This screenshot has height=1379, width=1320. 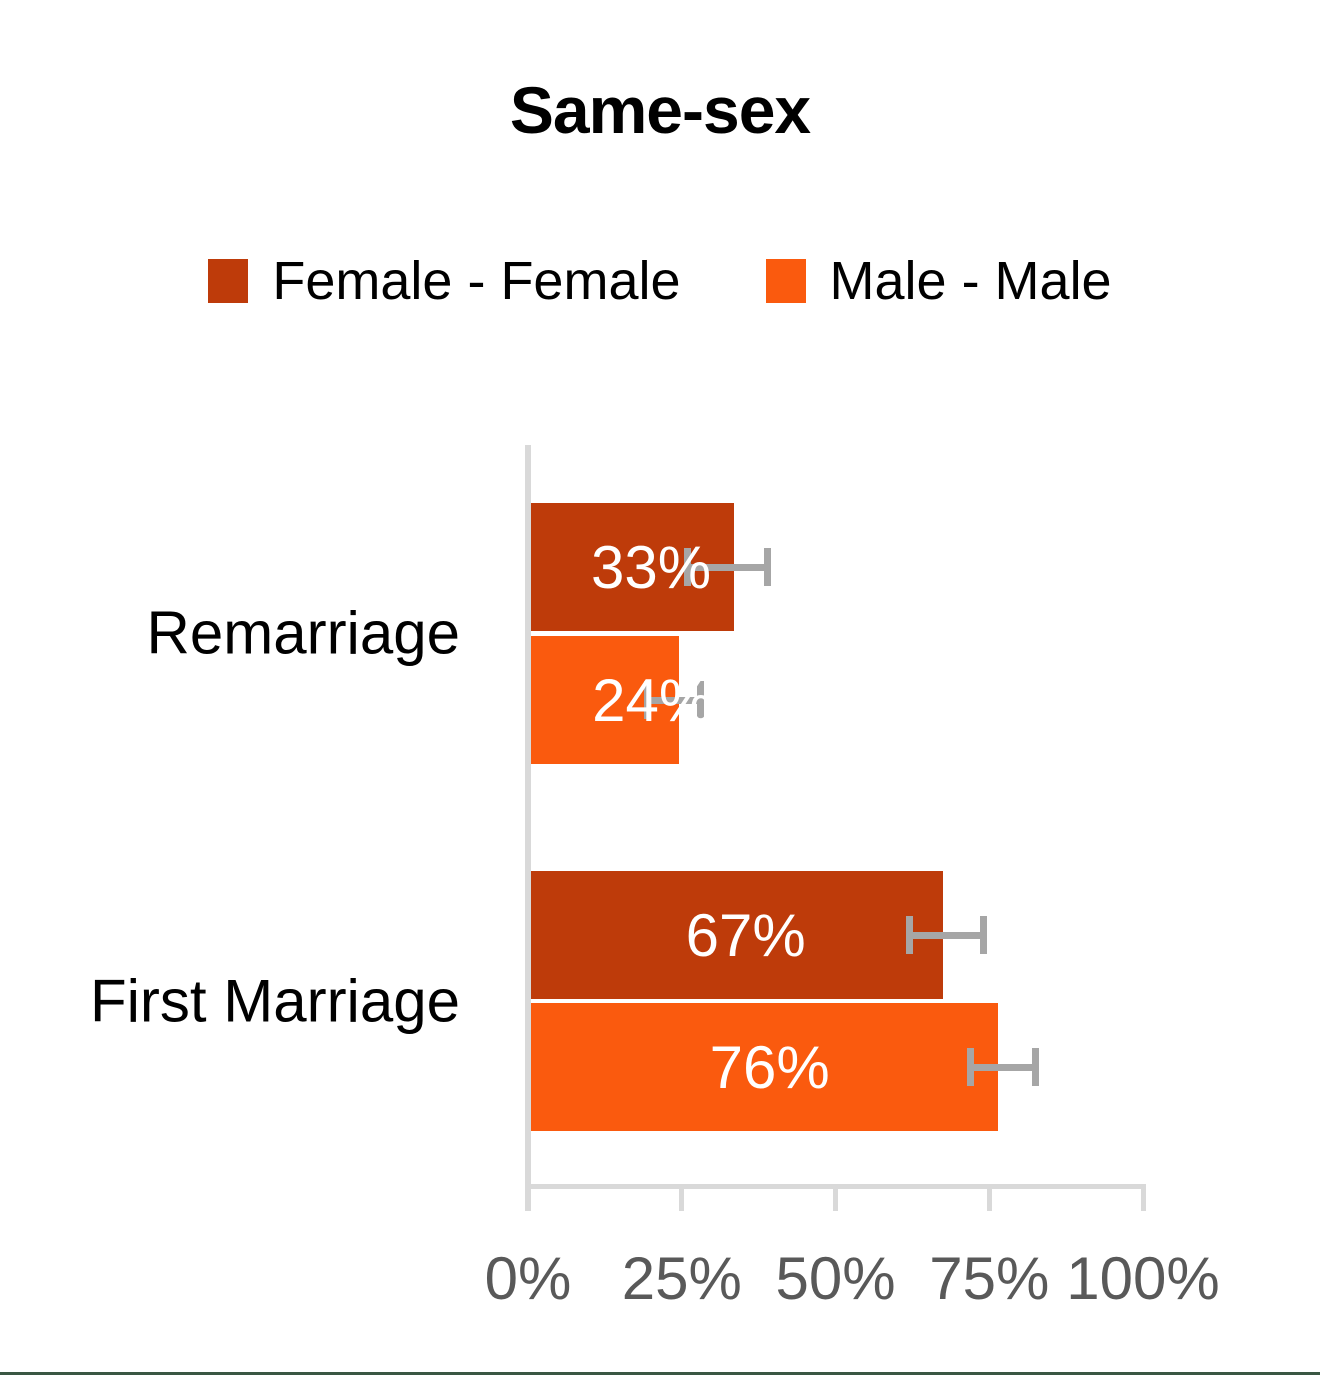 What do you see at coordinates (946, 935) in the screenshot?
I see `error-bar-female-female-first-marriage` at bounding box center [946, 935].